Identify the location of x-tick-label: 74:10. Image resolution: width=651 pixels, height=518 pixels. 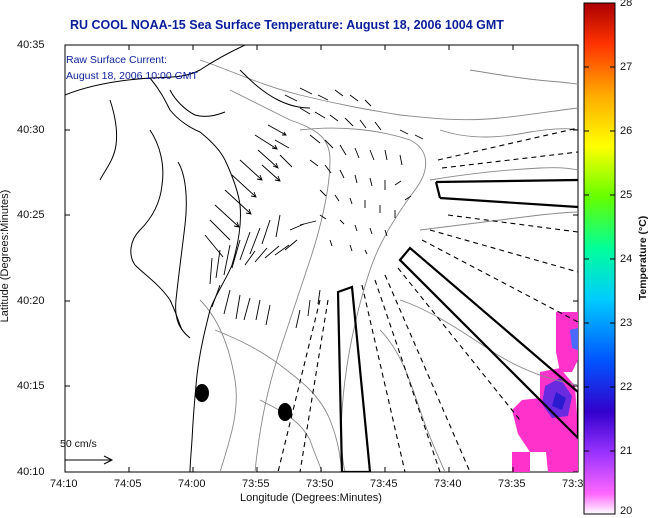
(64, 484).